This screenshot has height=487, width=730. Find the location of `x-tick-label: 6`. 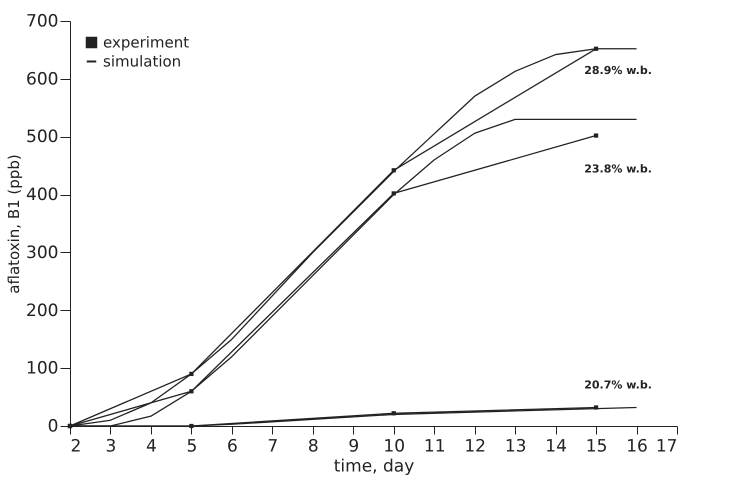

x-tick-label: 6 is located at coordinates (232, 446).